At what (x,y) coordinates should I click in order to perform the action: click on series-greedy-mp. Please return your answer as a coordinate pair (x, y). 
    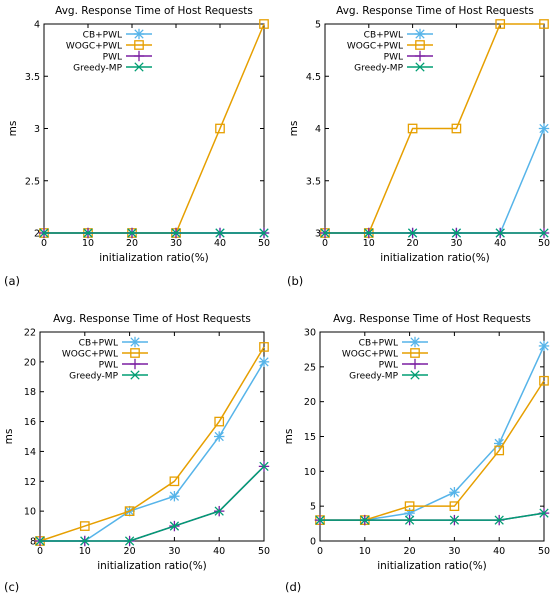
    Looking at the image, I should click on (152, 503).